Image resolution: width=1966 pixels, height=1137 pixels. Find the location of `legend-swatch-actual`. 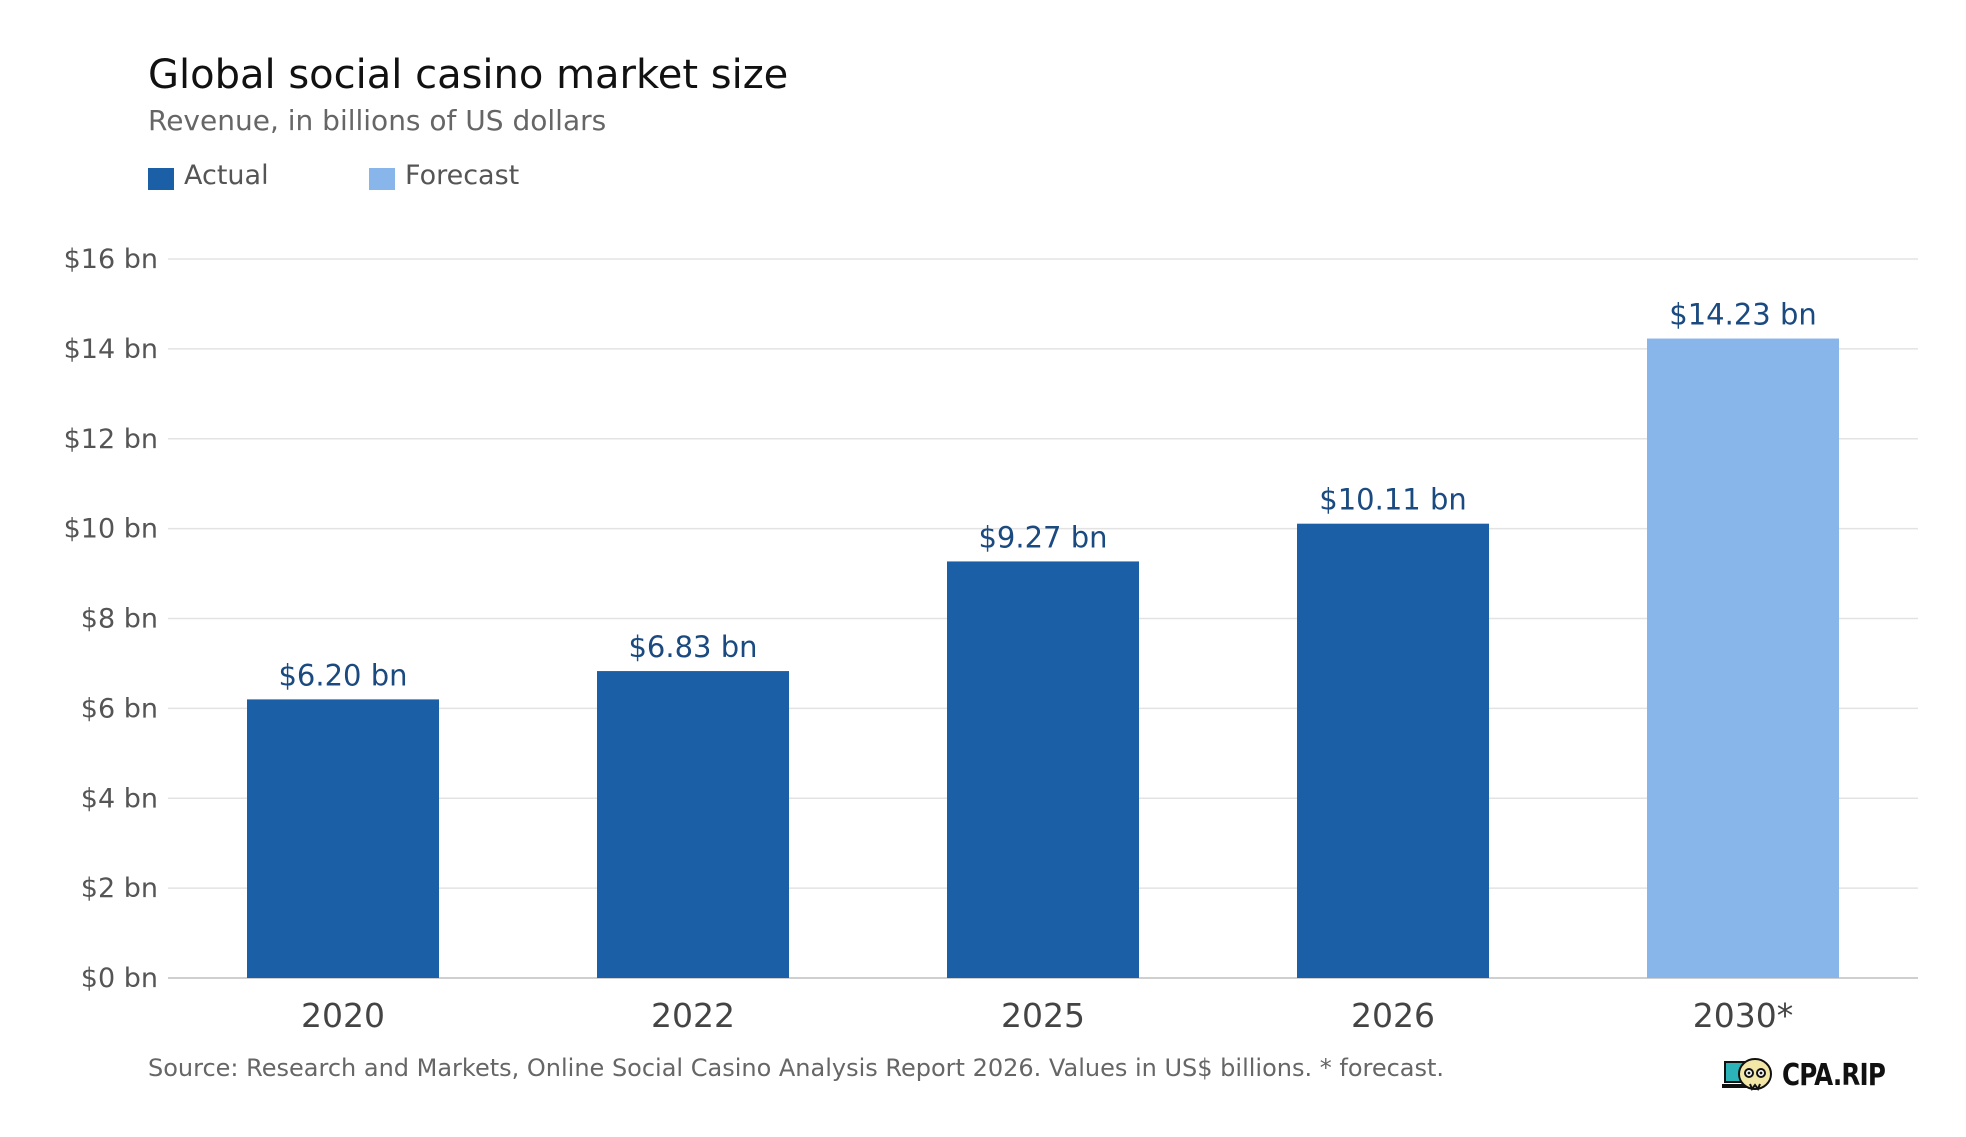

legend-swatch-actual is located at coordinates (161, 178).